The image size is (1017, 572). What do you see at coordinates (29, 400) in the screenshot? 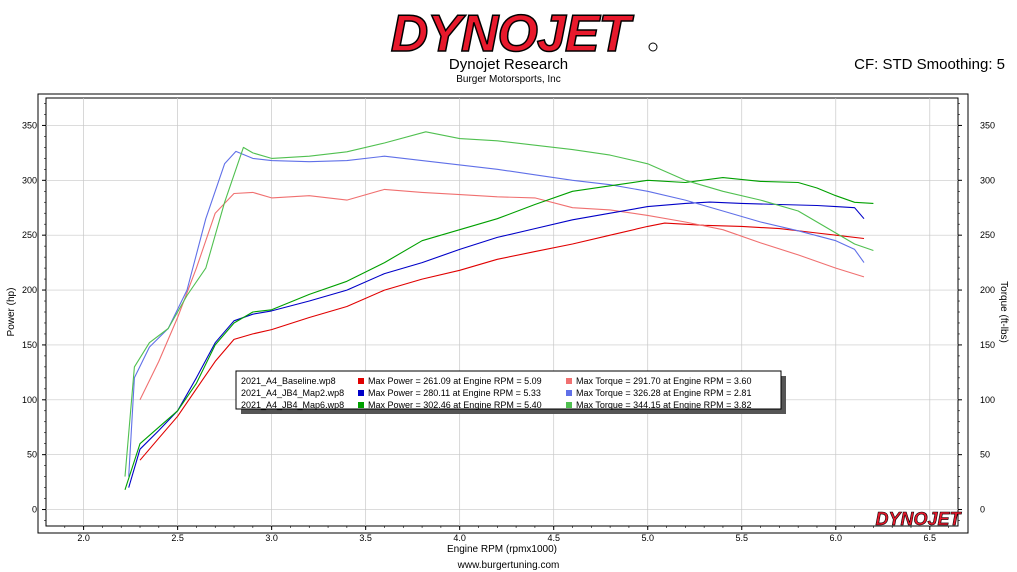
I see `y-tick-label: 100` at bounding box center [29, 400].